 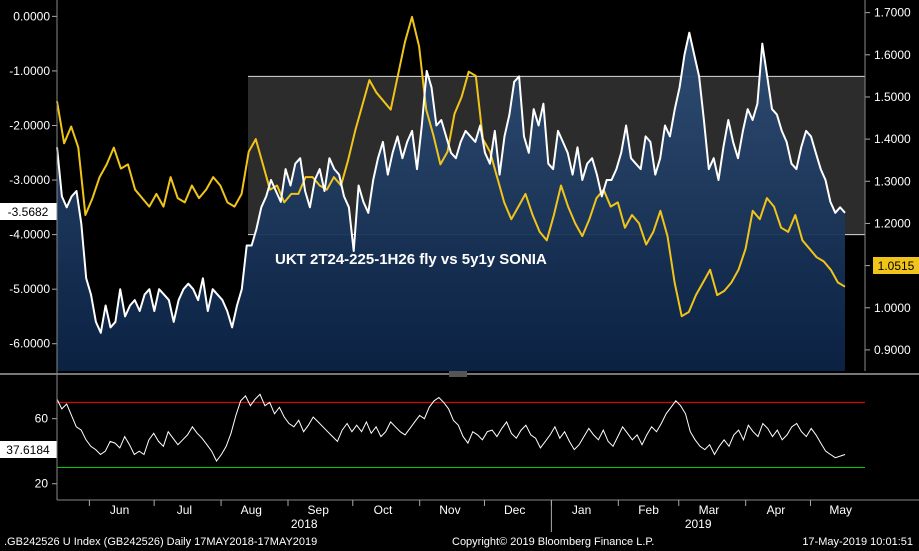 I want to click on month-label: Jan, so click(x=581, y=510).